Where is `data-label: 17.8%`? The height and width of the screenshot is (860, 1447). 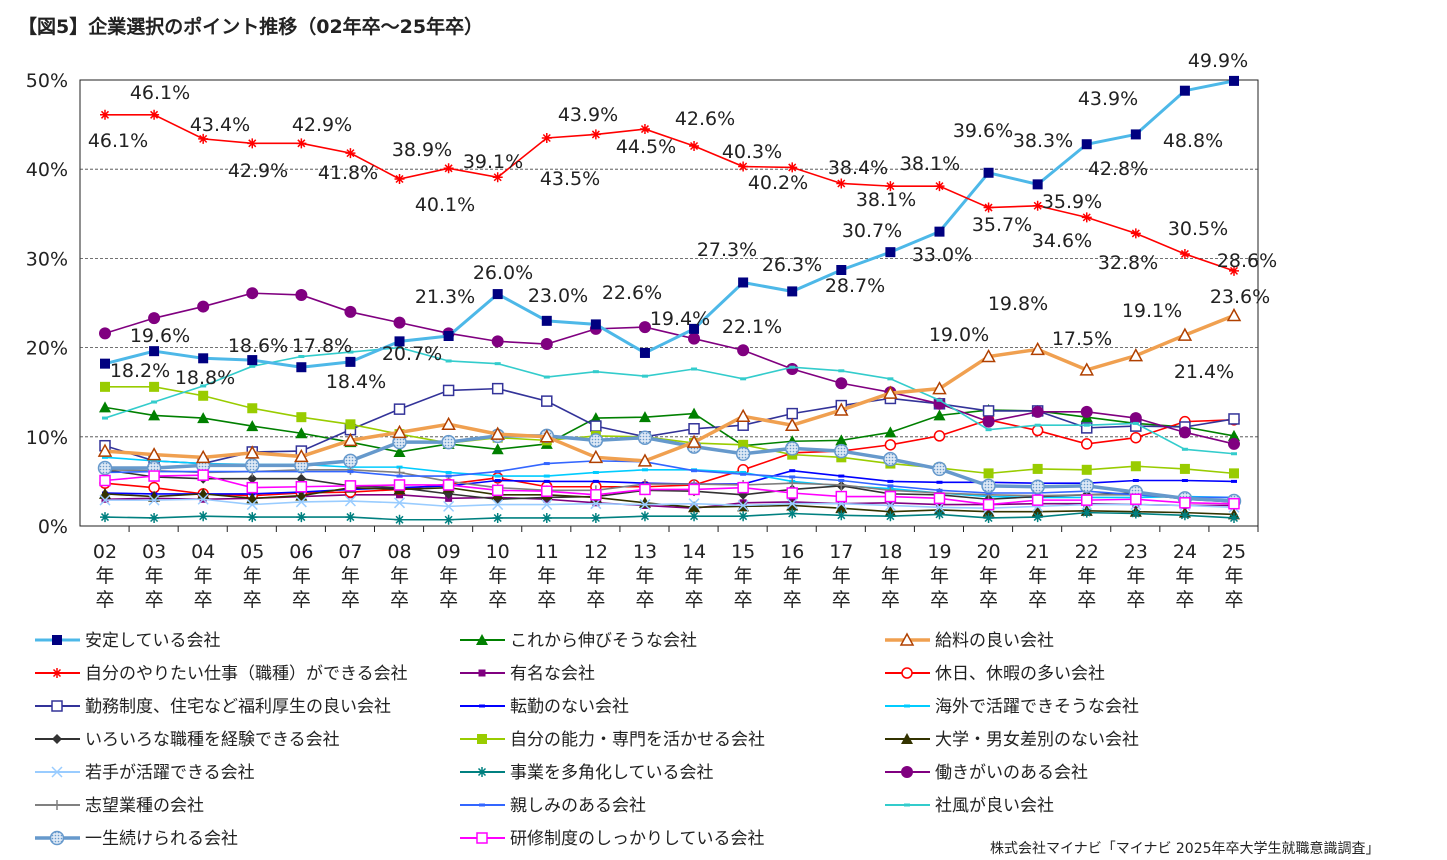
data-label: 17.8% is located at coordinates (322, 346).